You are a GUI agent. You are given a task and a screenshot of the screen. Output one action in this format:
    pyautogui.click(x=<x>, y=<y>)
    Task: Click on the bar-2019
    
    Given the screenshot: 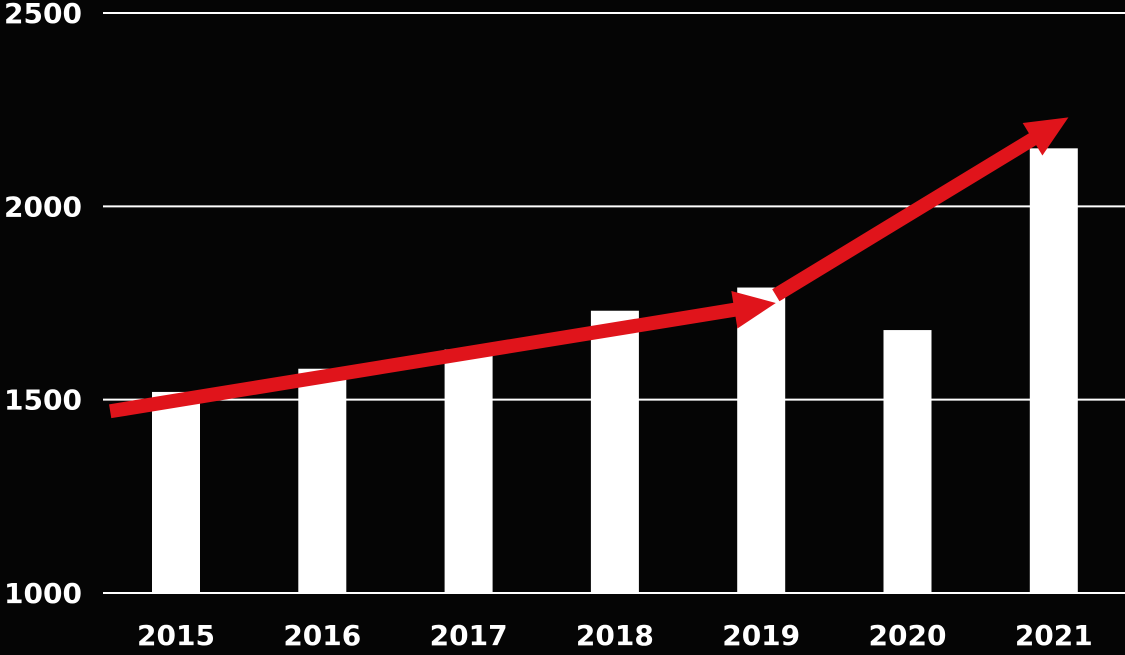 What is the action you would take?
    pyautogui.click(x=761, y=440)
    